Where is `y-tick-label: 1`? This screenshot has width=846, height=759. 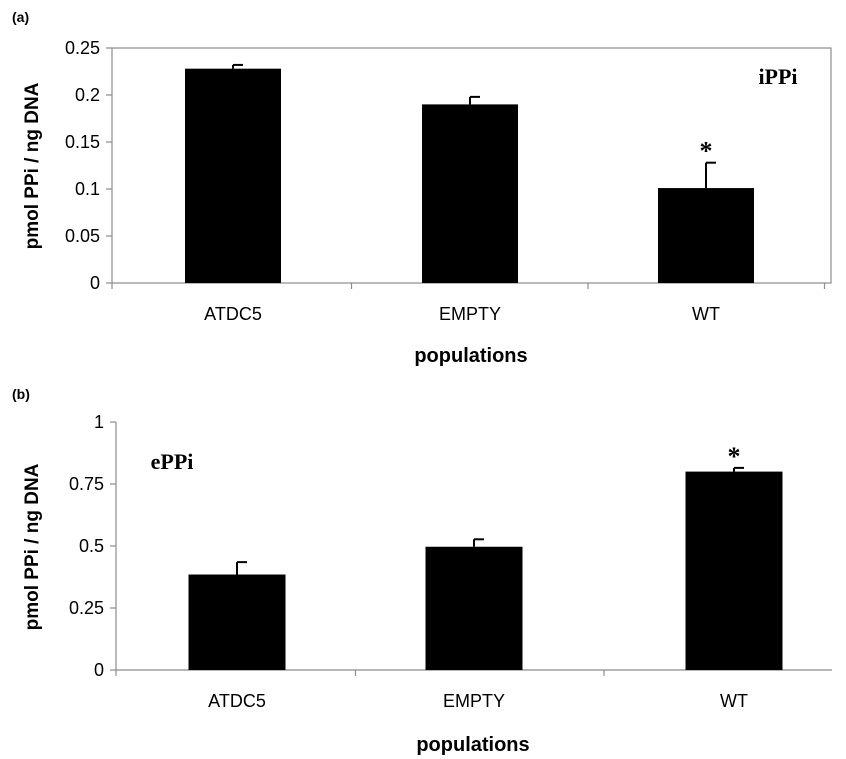
y-tick-label: 1 is located at coordinates (99, 422).